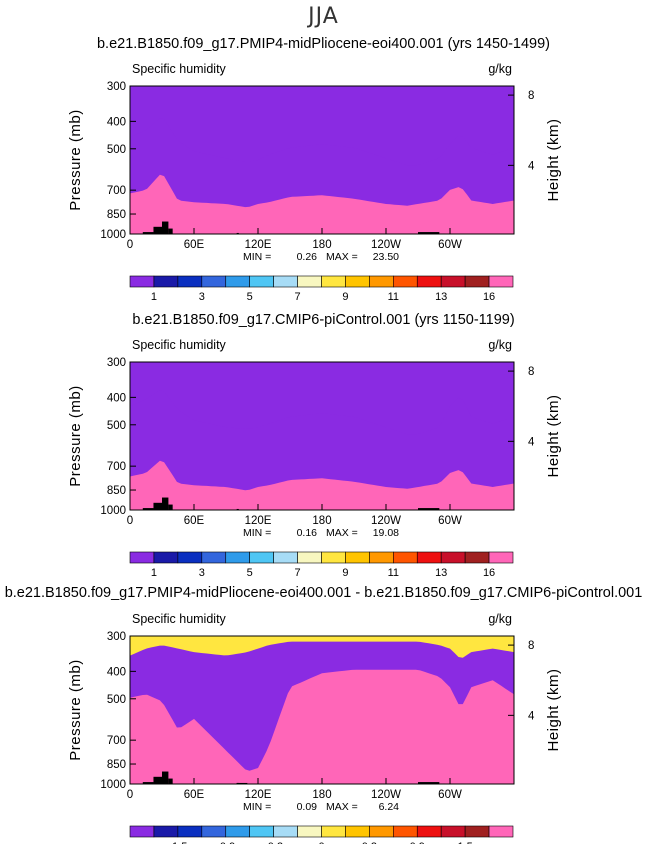 This screenshot has height=844, width=647. Describe the element at coordinates (307, 257) in the screenshot. I see `min-value: 0.26` at that location.